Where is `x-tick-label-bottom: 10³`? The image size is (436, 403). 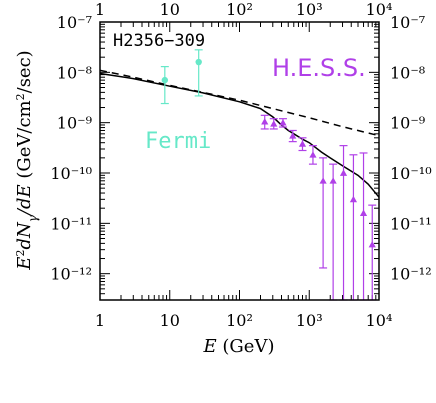
x-tick-label-bottom: 10³ is located at coordinates (309, 320).